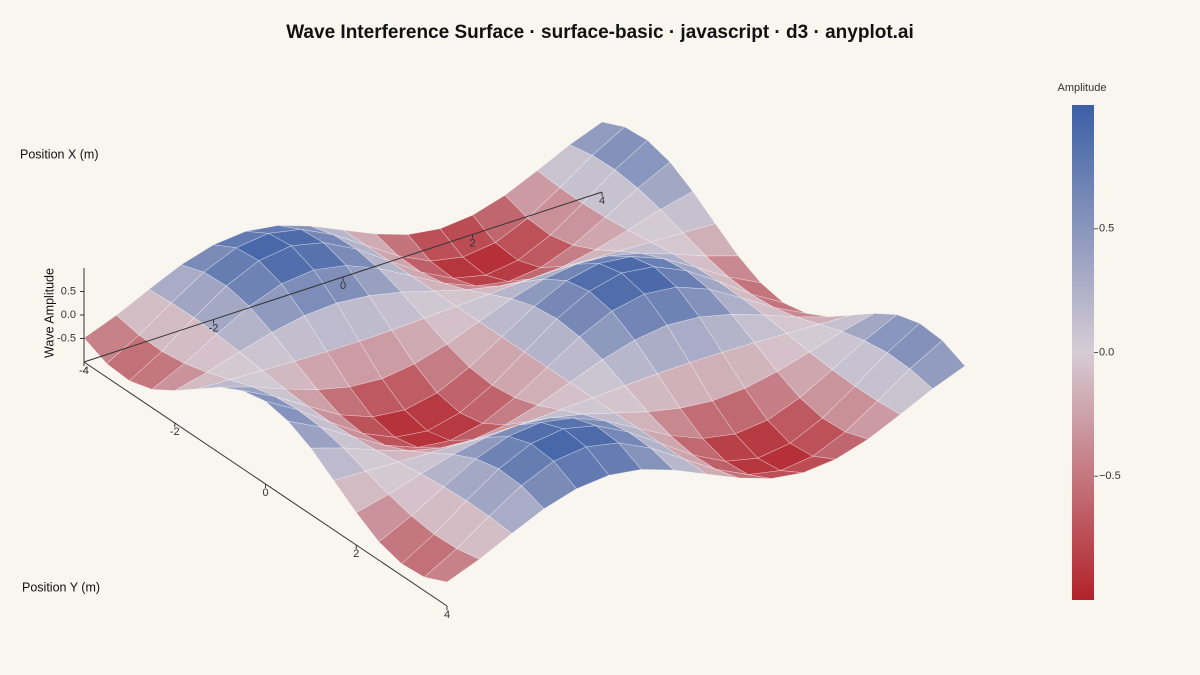  What do you see at coordinates (265, 493) in the screenshot?
I see `y-tick-label: 0` at bounding box center [265, 493].